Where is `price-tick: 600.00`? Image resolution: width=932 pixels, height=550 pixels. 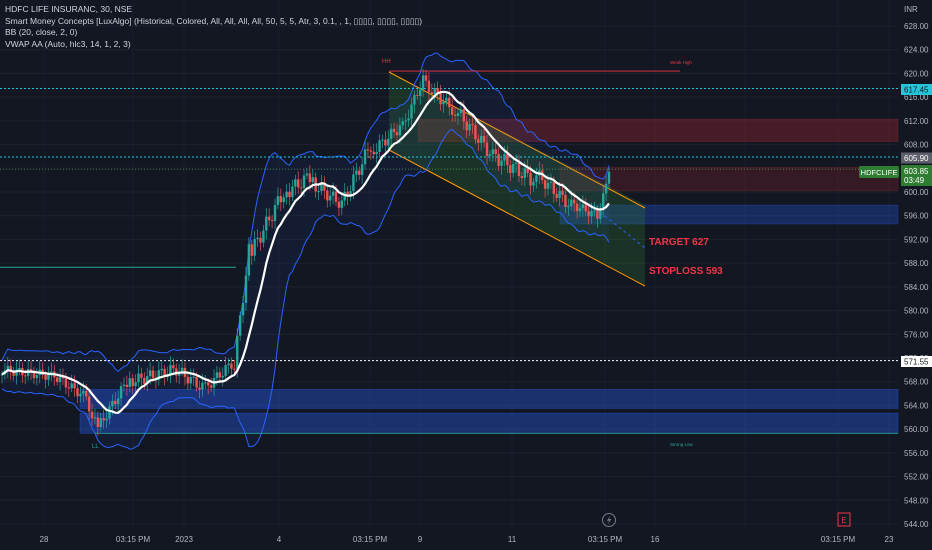
price-tick: 600.00 is located at coordinates (916, 192).